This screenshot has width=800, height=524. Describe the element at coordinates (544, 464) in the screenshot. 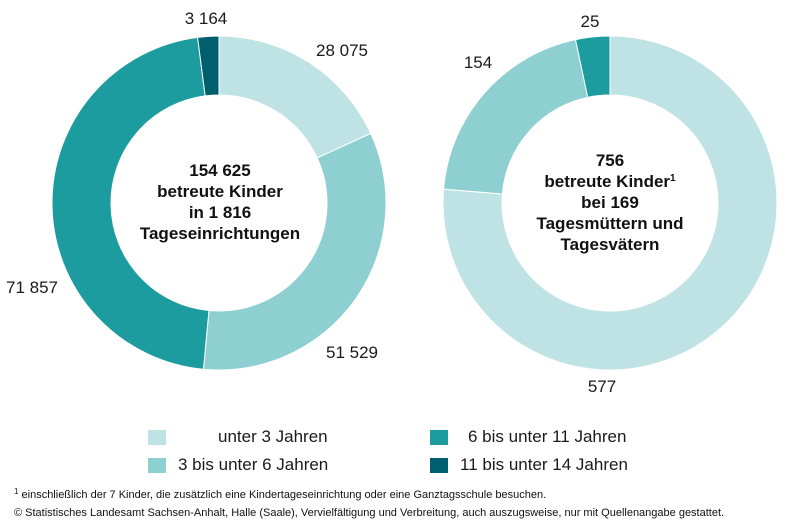

I see `legend-label-11to14: 11 bis unter 14 Jahren` at that location.